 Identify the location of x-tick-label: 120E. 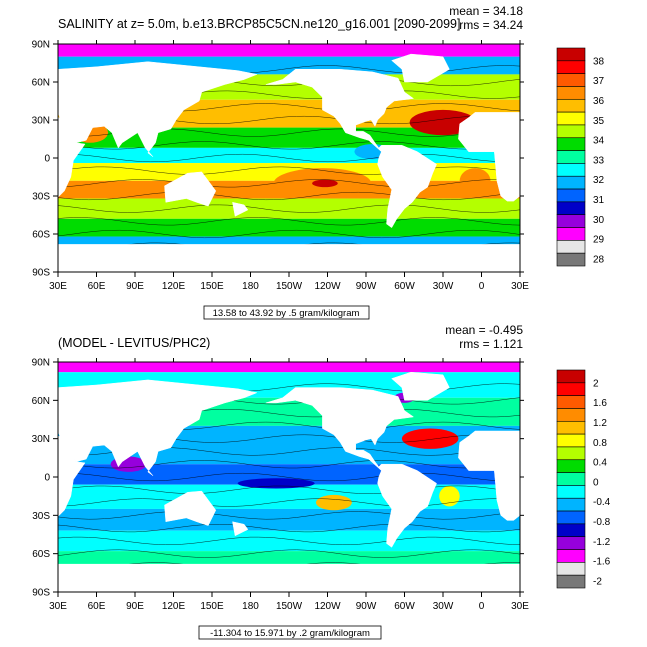
(174, 606).